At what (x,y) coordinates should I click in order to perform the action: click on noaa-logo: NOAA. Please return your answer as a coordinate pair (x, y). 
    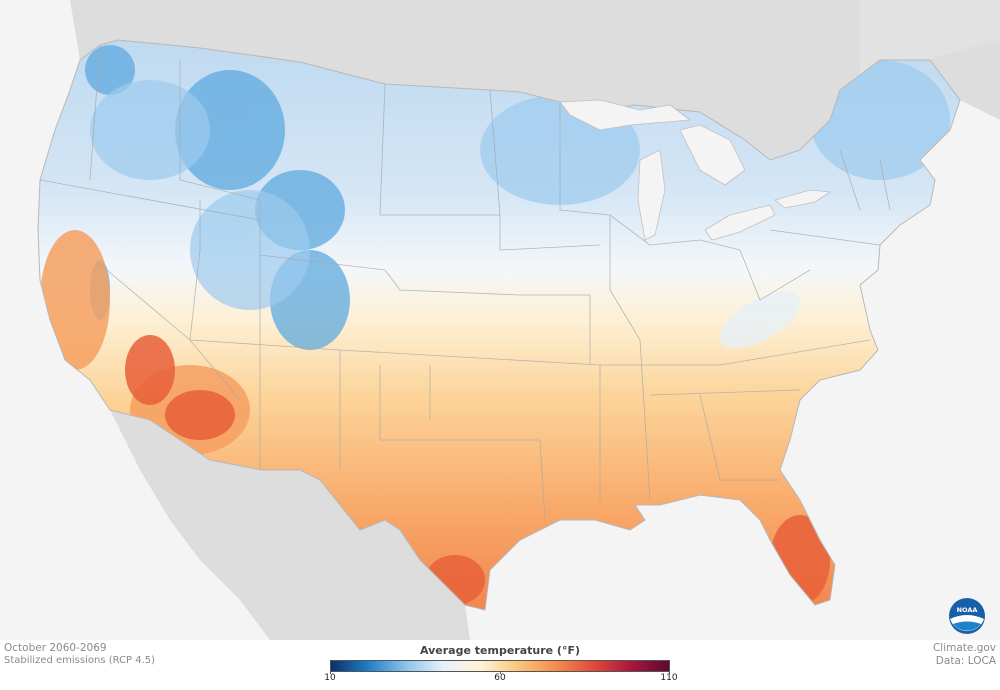
    Looking at the image, I should click on (967, 616).